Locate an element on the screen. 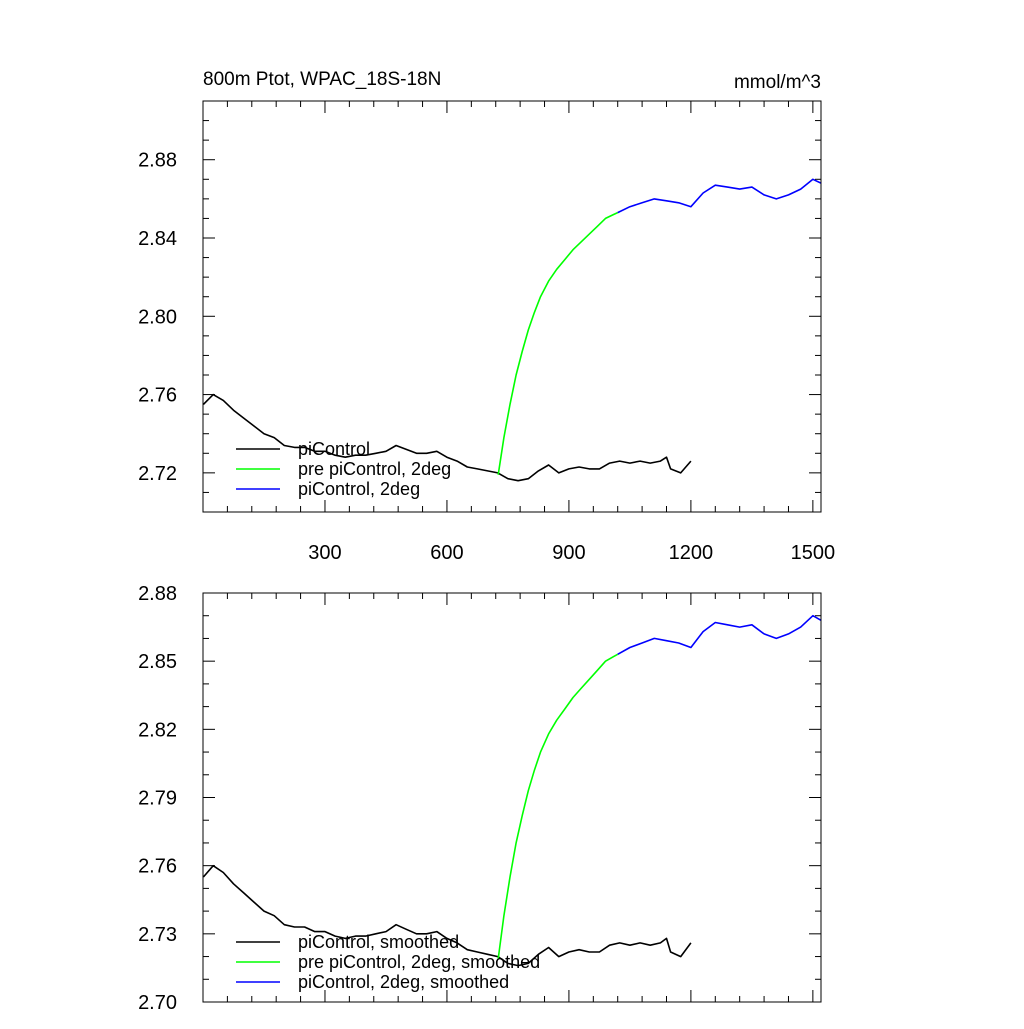 This screenshot has height=1029, width=1024. x-tick-label: 1200 is located at coordinates (691, 553).